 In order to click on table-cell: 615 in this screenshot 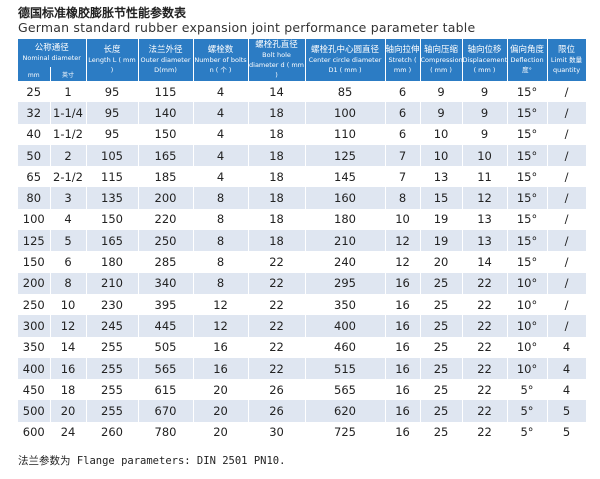, I will do `click(166, 390)`.